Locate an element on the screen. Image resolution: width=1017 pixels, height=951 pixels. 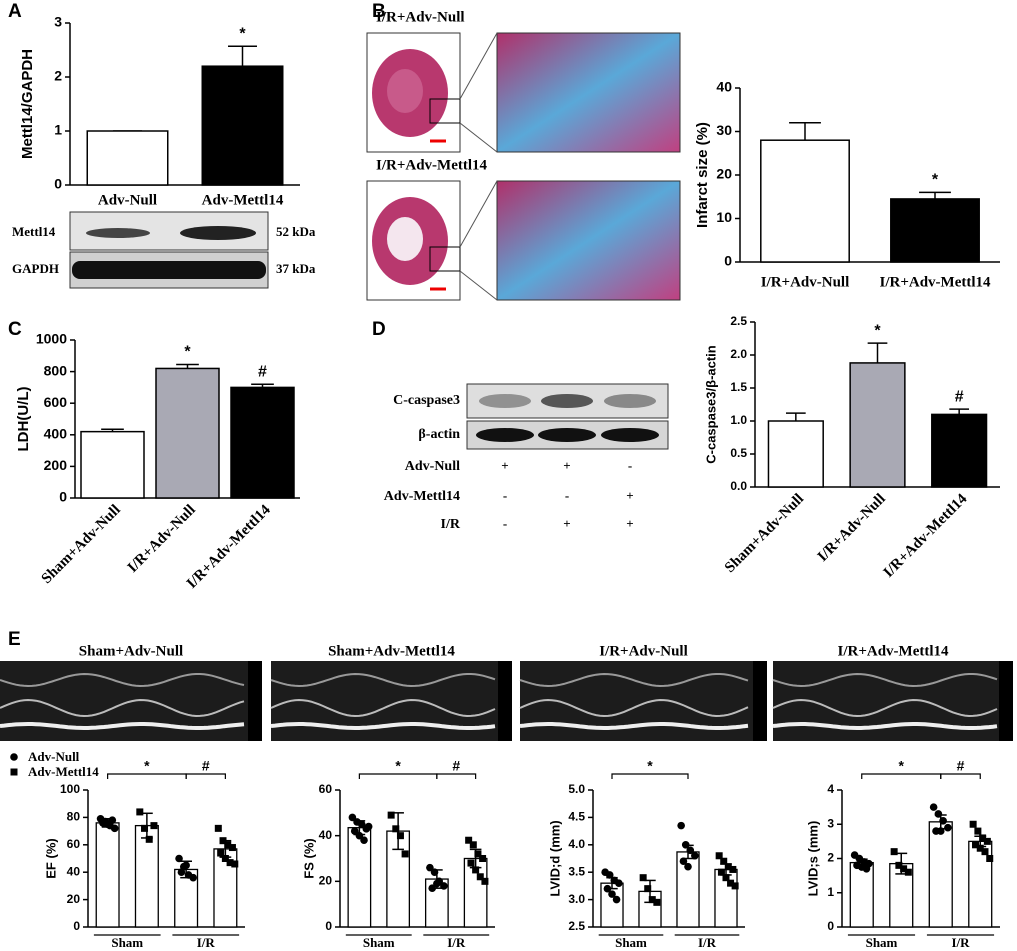
x-tick-label: Adv-Mettl14 is located at coordinates (243, 200).